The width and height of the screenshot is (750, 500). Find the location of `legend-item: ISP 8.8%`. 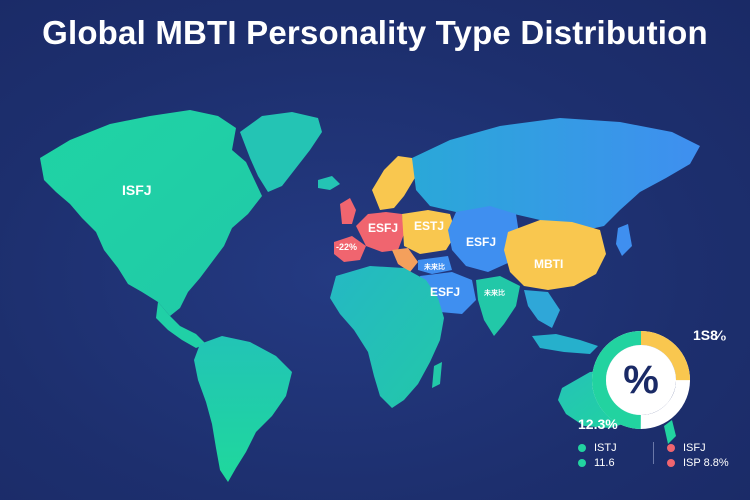

legend-item: ISP 8.8% is located at coordinates (698, 462).